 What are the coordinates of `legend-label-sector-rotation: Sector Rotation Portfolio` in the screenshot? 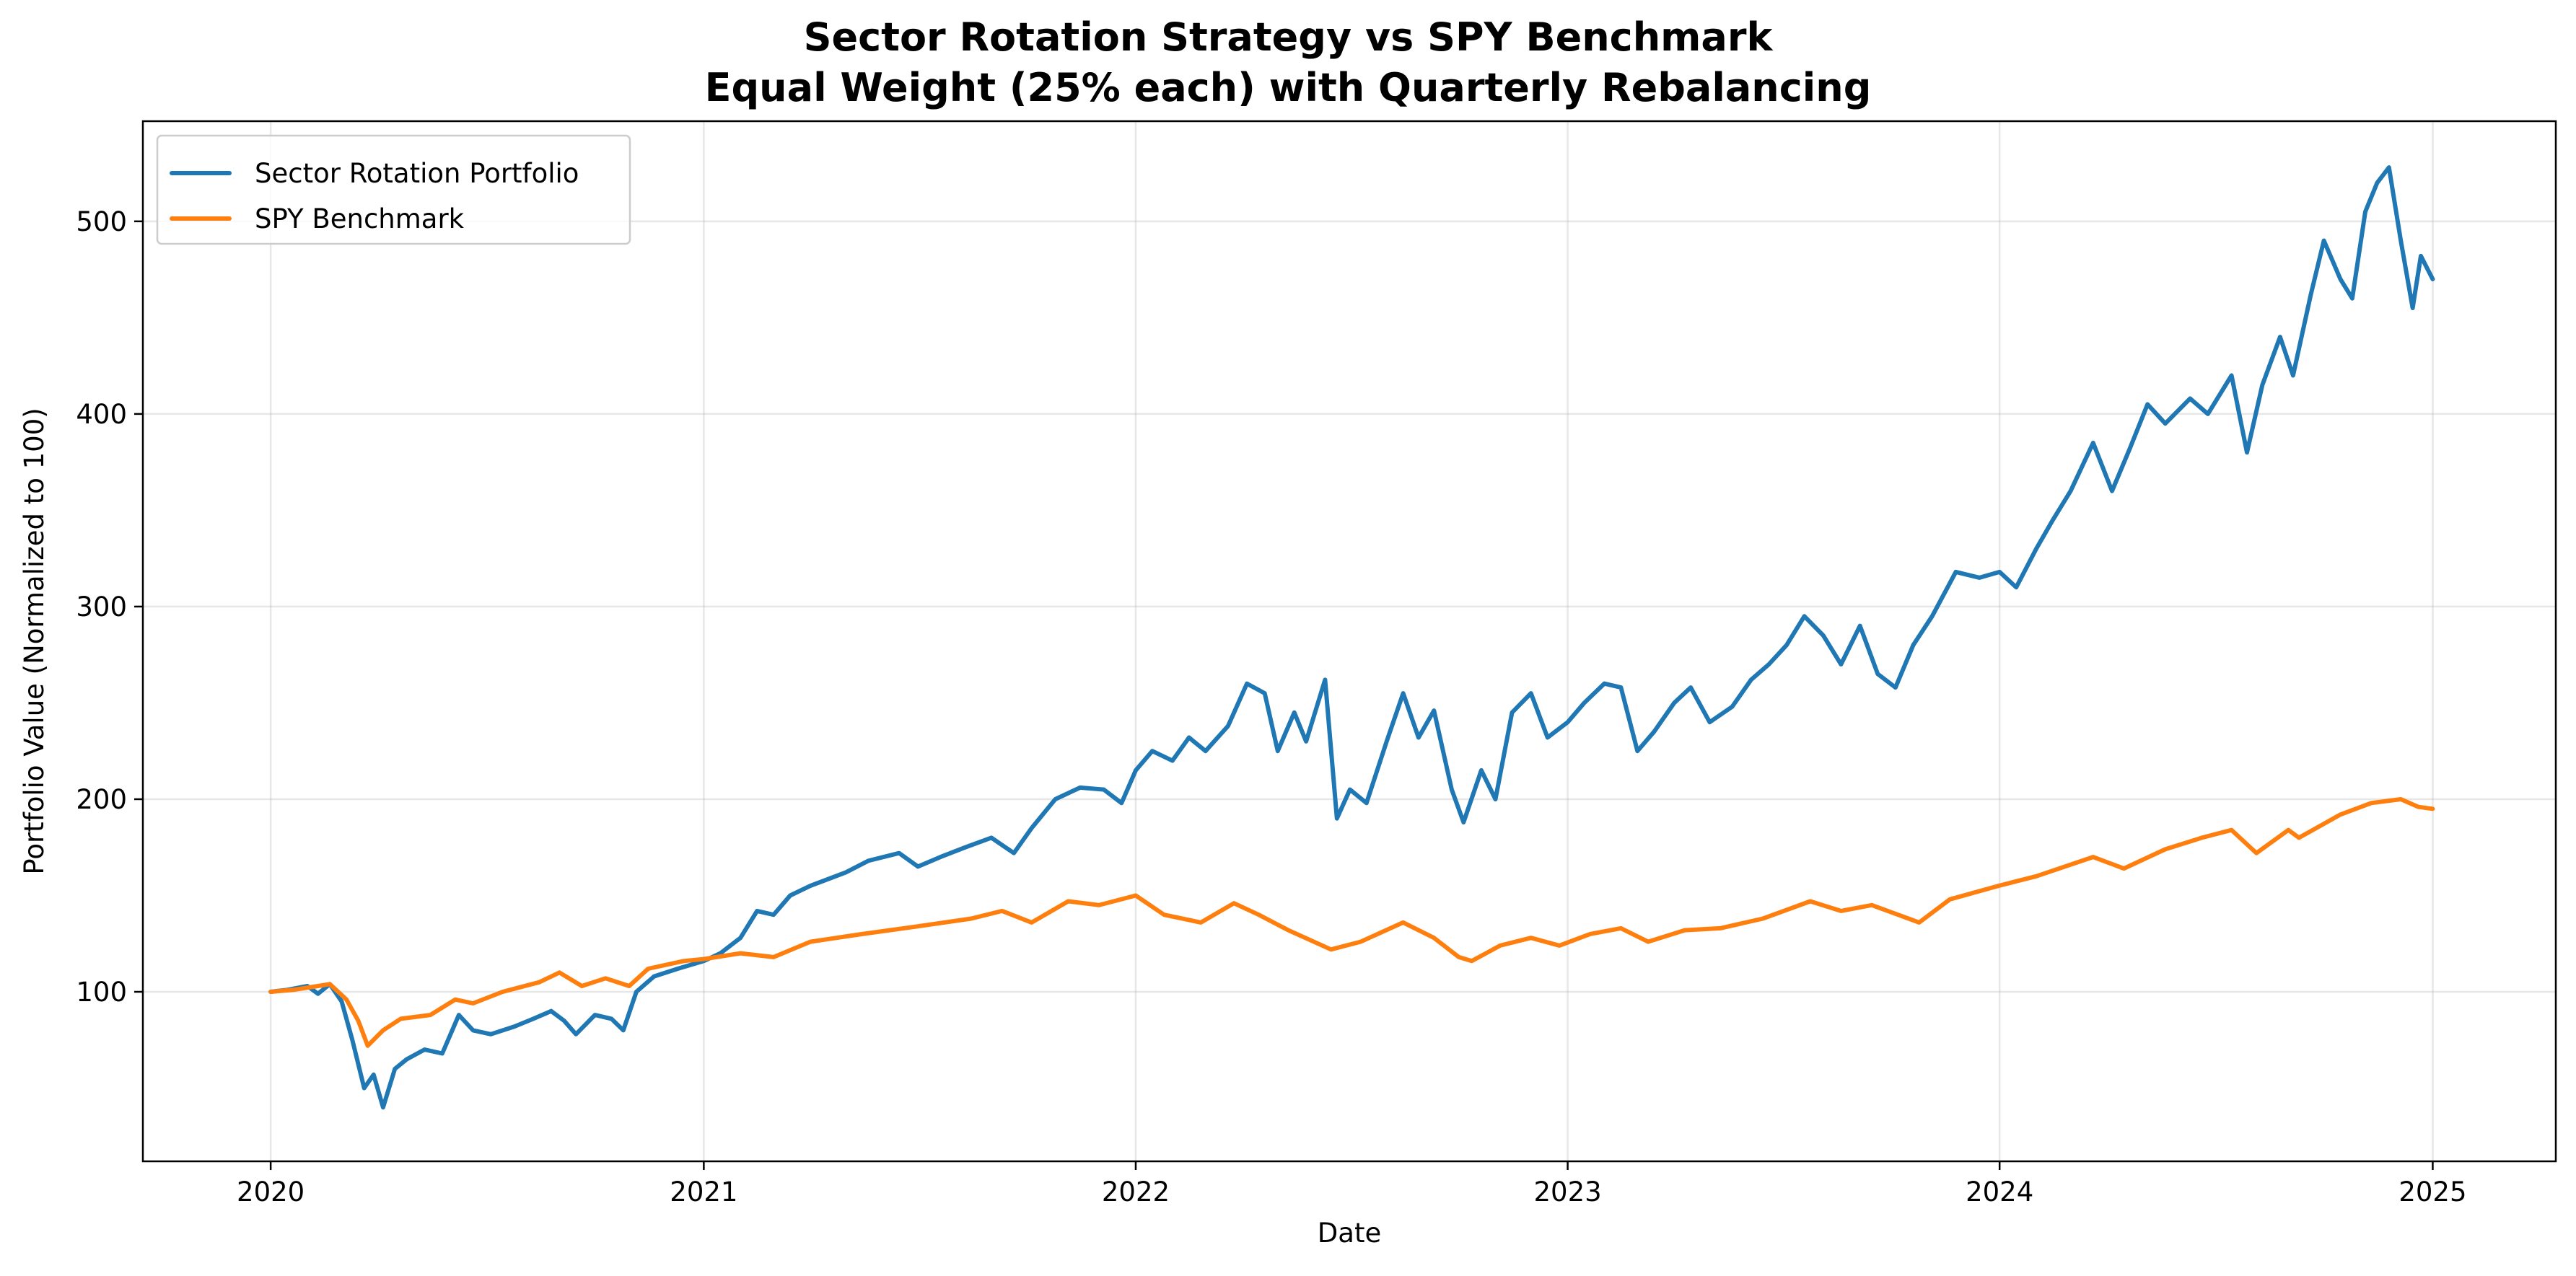 It's located at (417, 174).